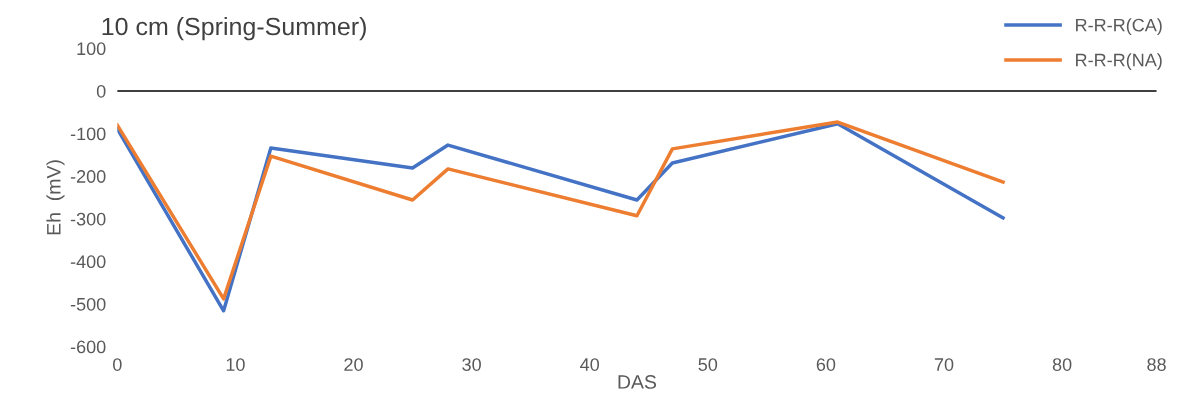  What do you see at coordinates (88, 176) in the screenshot?
I see `y-tick-label: -200` at bounding box center [88, 176].